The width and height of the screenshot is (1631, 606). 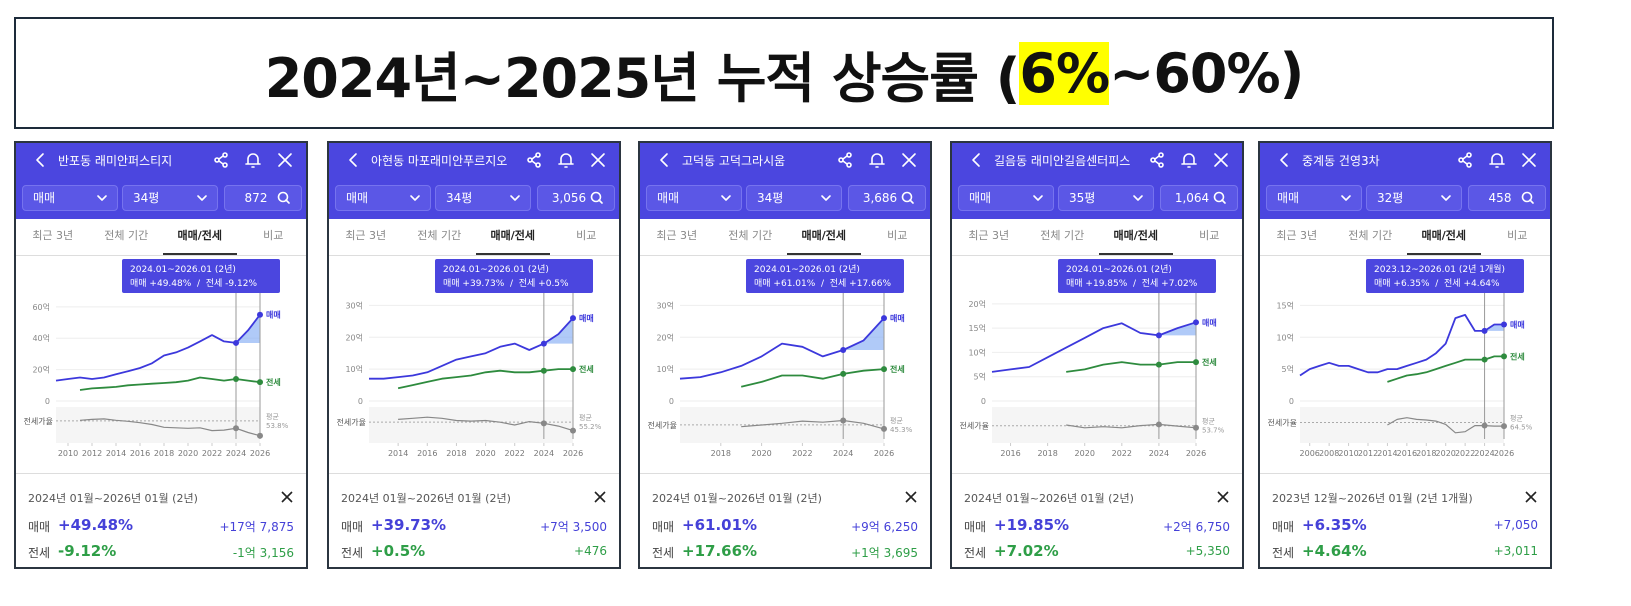 I want to click on tooltip-period: 2023.12~2026.01 (2년 1개월), so click(x=1439, y=269).